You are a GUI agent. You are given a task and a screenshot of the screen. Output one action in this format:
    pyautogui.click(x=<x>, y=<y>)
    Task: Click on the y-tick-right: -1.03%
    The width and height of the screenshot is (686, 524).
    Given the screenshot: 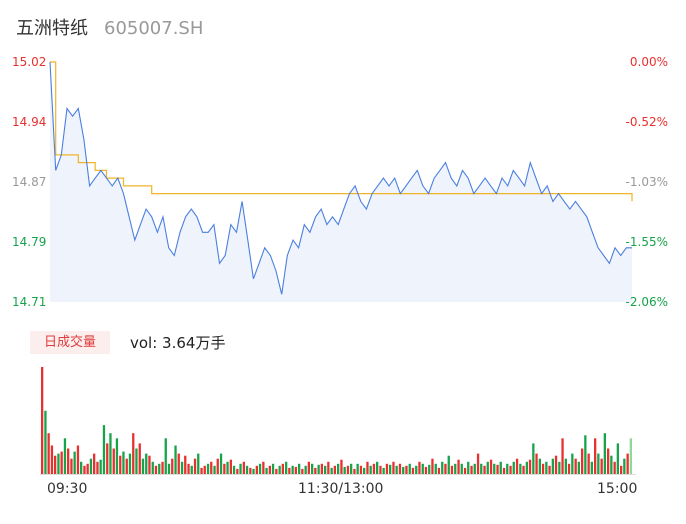 What is the action you would take?
    pyautogui.click(x=646, y=182)
    